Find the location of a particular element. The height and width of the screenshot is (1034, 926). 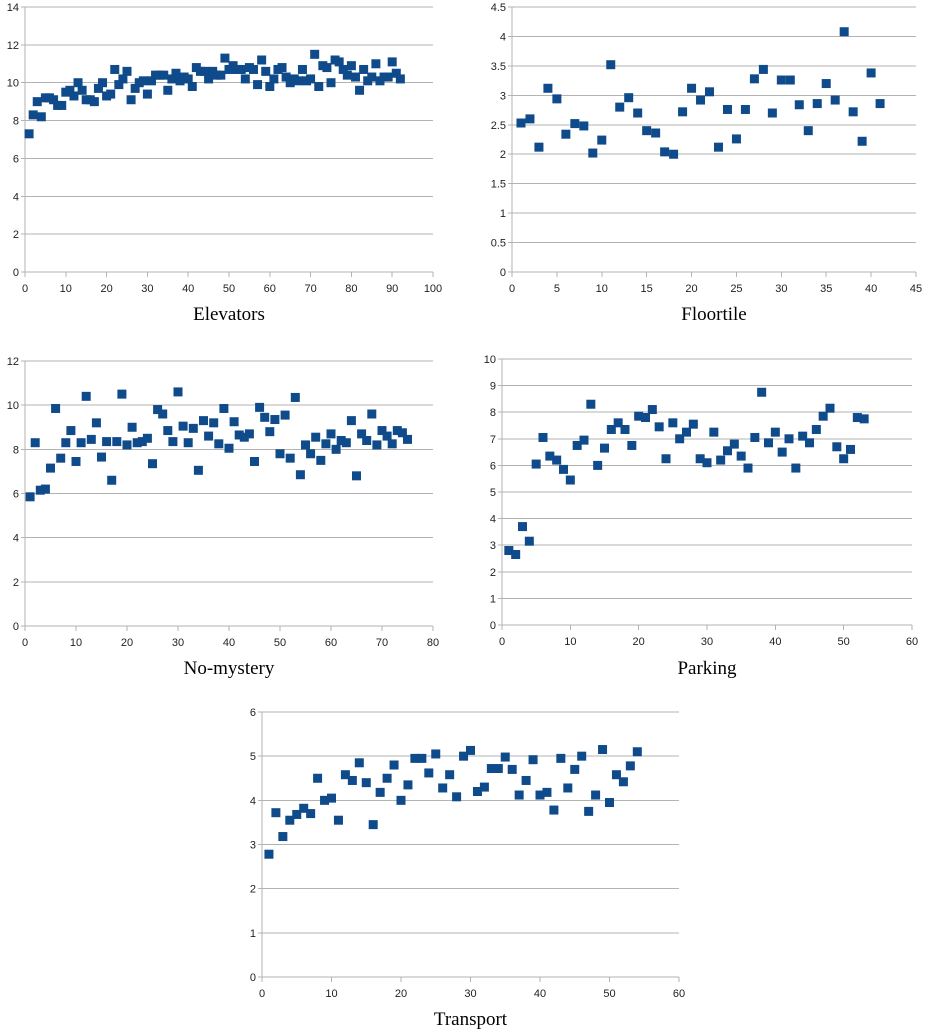

transport-xtick-label: 10 is located at coordinates (331, 994).